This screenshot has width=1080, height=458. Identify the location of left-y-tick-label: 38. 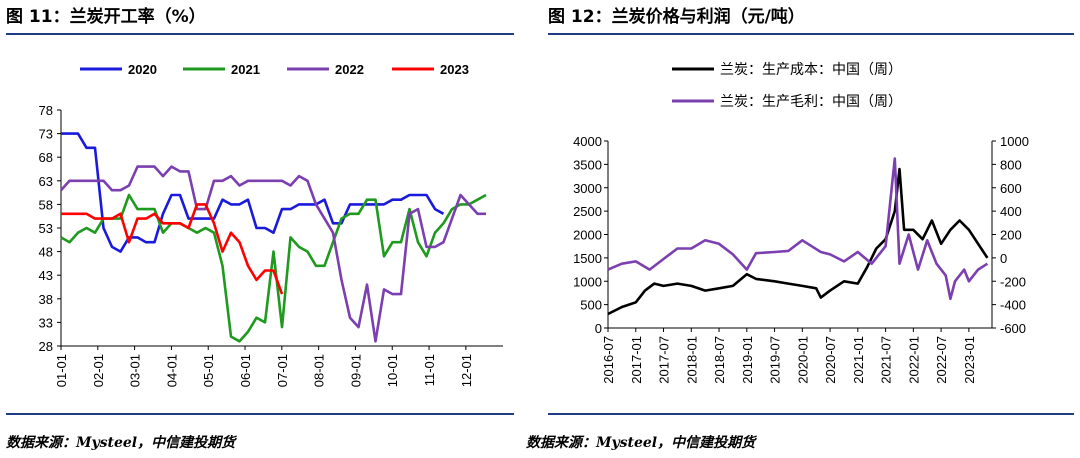
(46, 299).